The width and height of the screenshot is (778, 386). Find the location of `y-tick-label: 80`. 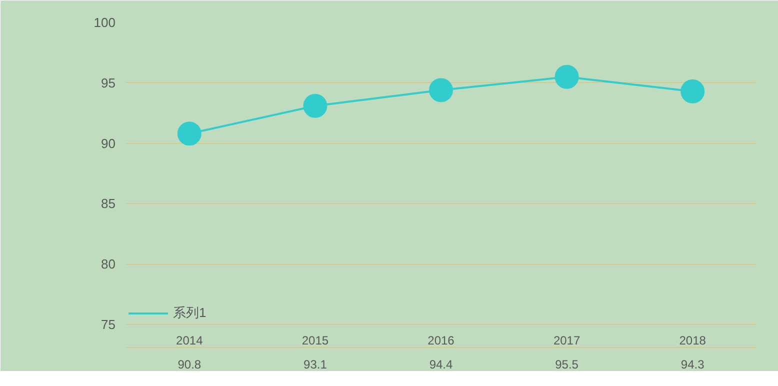

y-tick-label: 80 is located at coordinates (108, 264).